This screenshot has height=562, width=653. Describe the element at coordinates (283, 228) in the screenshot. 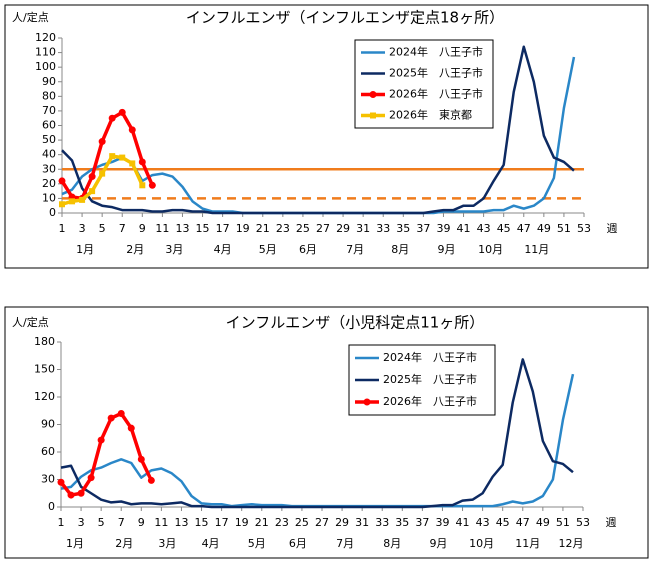

I see `x-tick-label: 23` at that location.